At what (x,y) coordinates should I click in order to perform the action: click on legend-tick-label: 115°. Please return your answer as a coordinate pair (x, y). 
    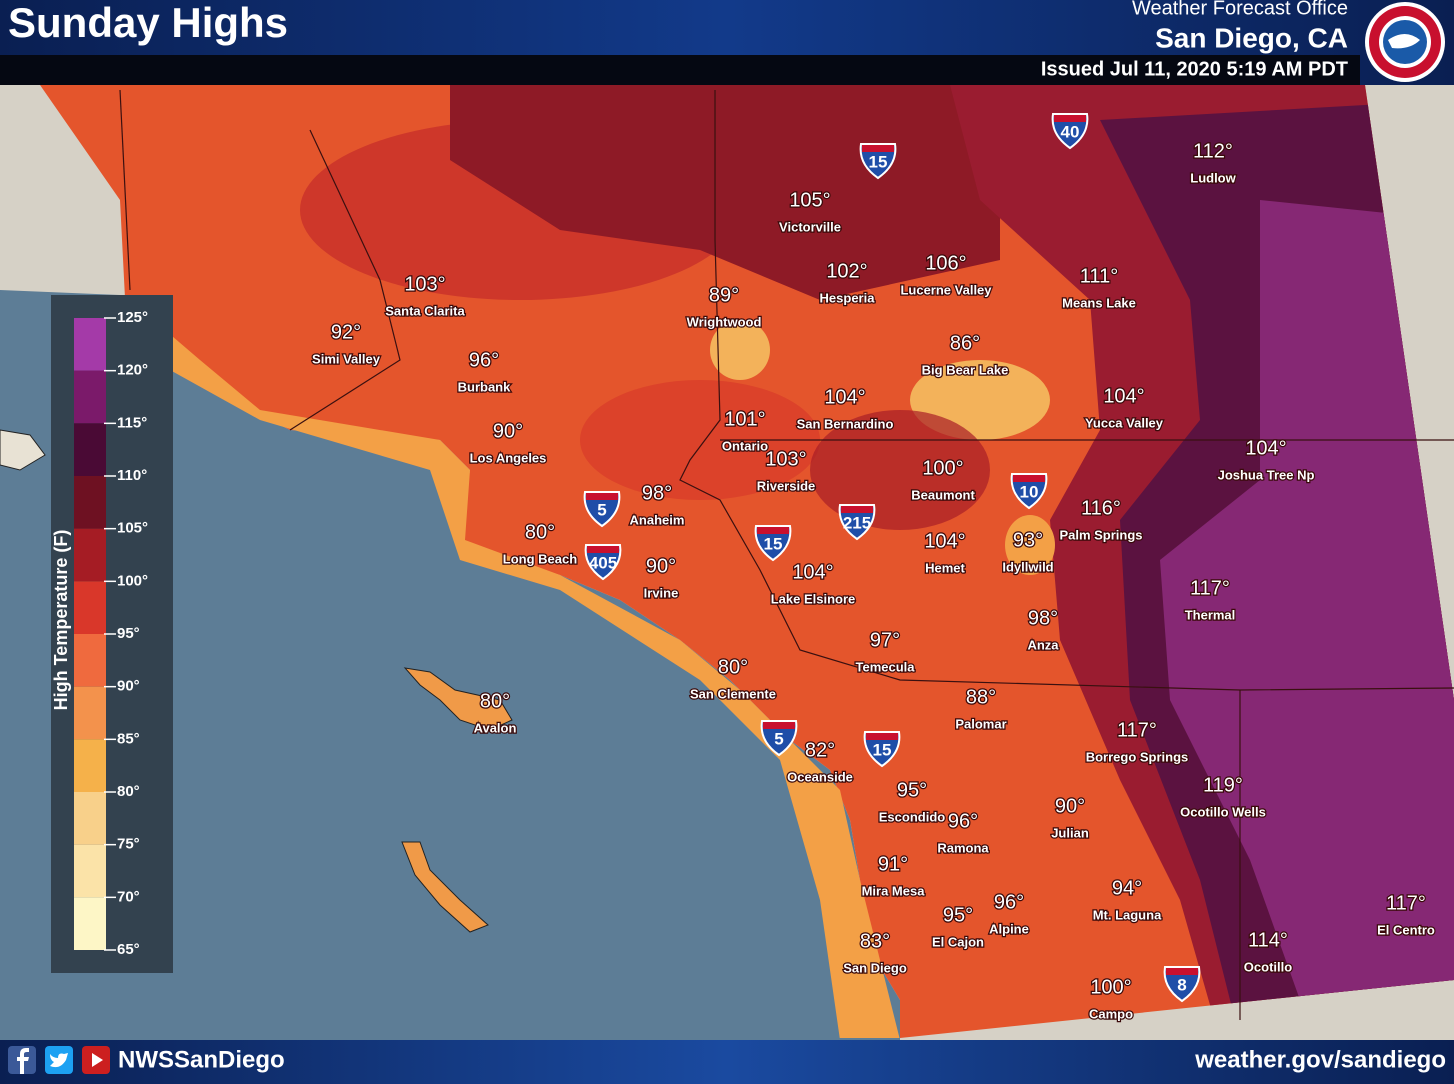
    Looking at the image, I should click on (132, 422).